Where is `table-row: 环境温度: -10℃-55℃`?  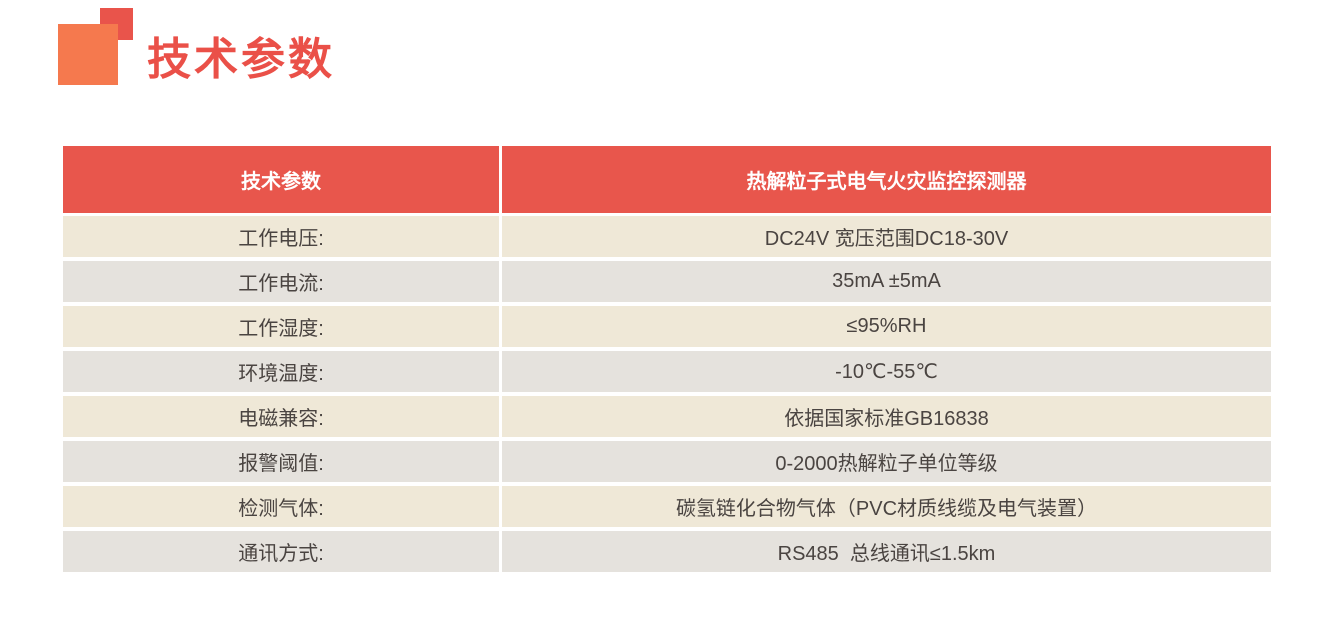
table-row: 环境温度: -10℃-55℃ is located at coordinates (667, 371).